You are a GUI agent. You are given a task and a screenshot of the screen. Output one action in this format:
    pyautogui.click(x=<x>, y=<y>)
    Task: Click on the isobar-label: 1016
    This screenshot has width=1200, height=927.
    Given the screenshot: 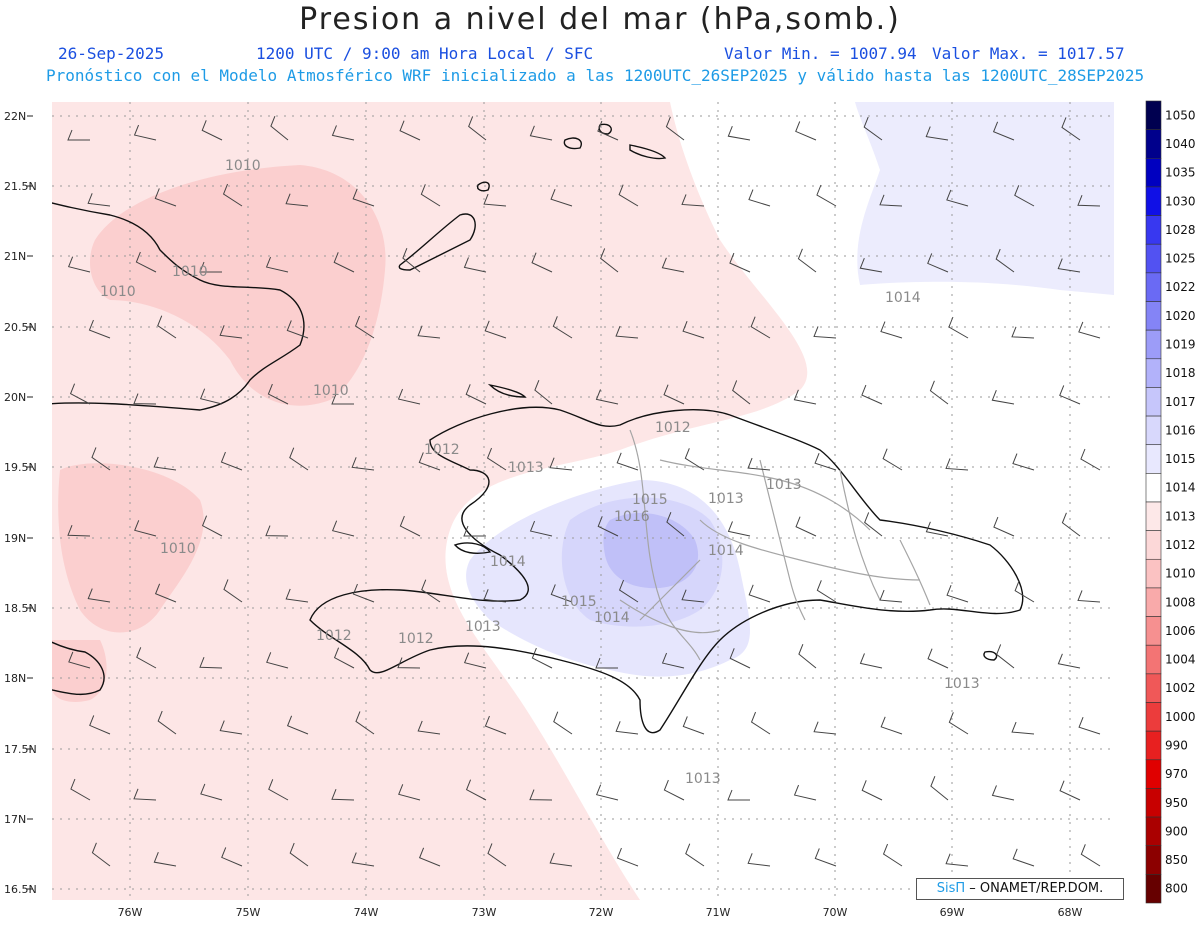 What is the action you would take?
    pyautogui.click(x=632, y=517)
    